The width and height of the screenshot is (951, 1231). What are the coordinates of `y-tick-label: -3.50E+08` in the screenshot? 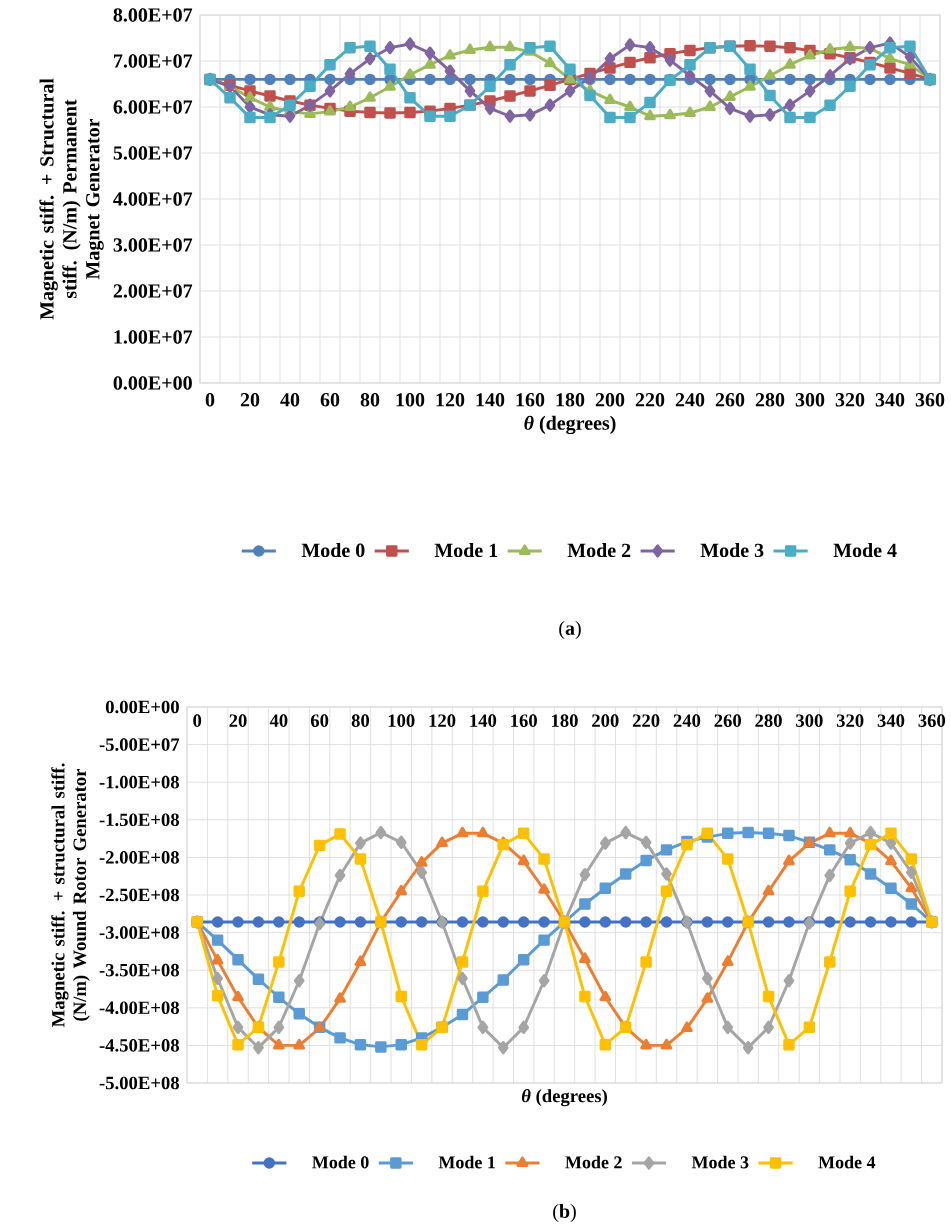 It's located at (139, 970).